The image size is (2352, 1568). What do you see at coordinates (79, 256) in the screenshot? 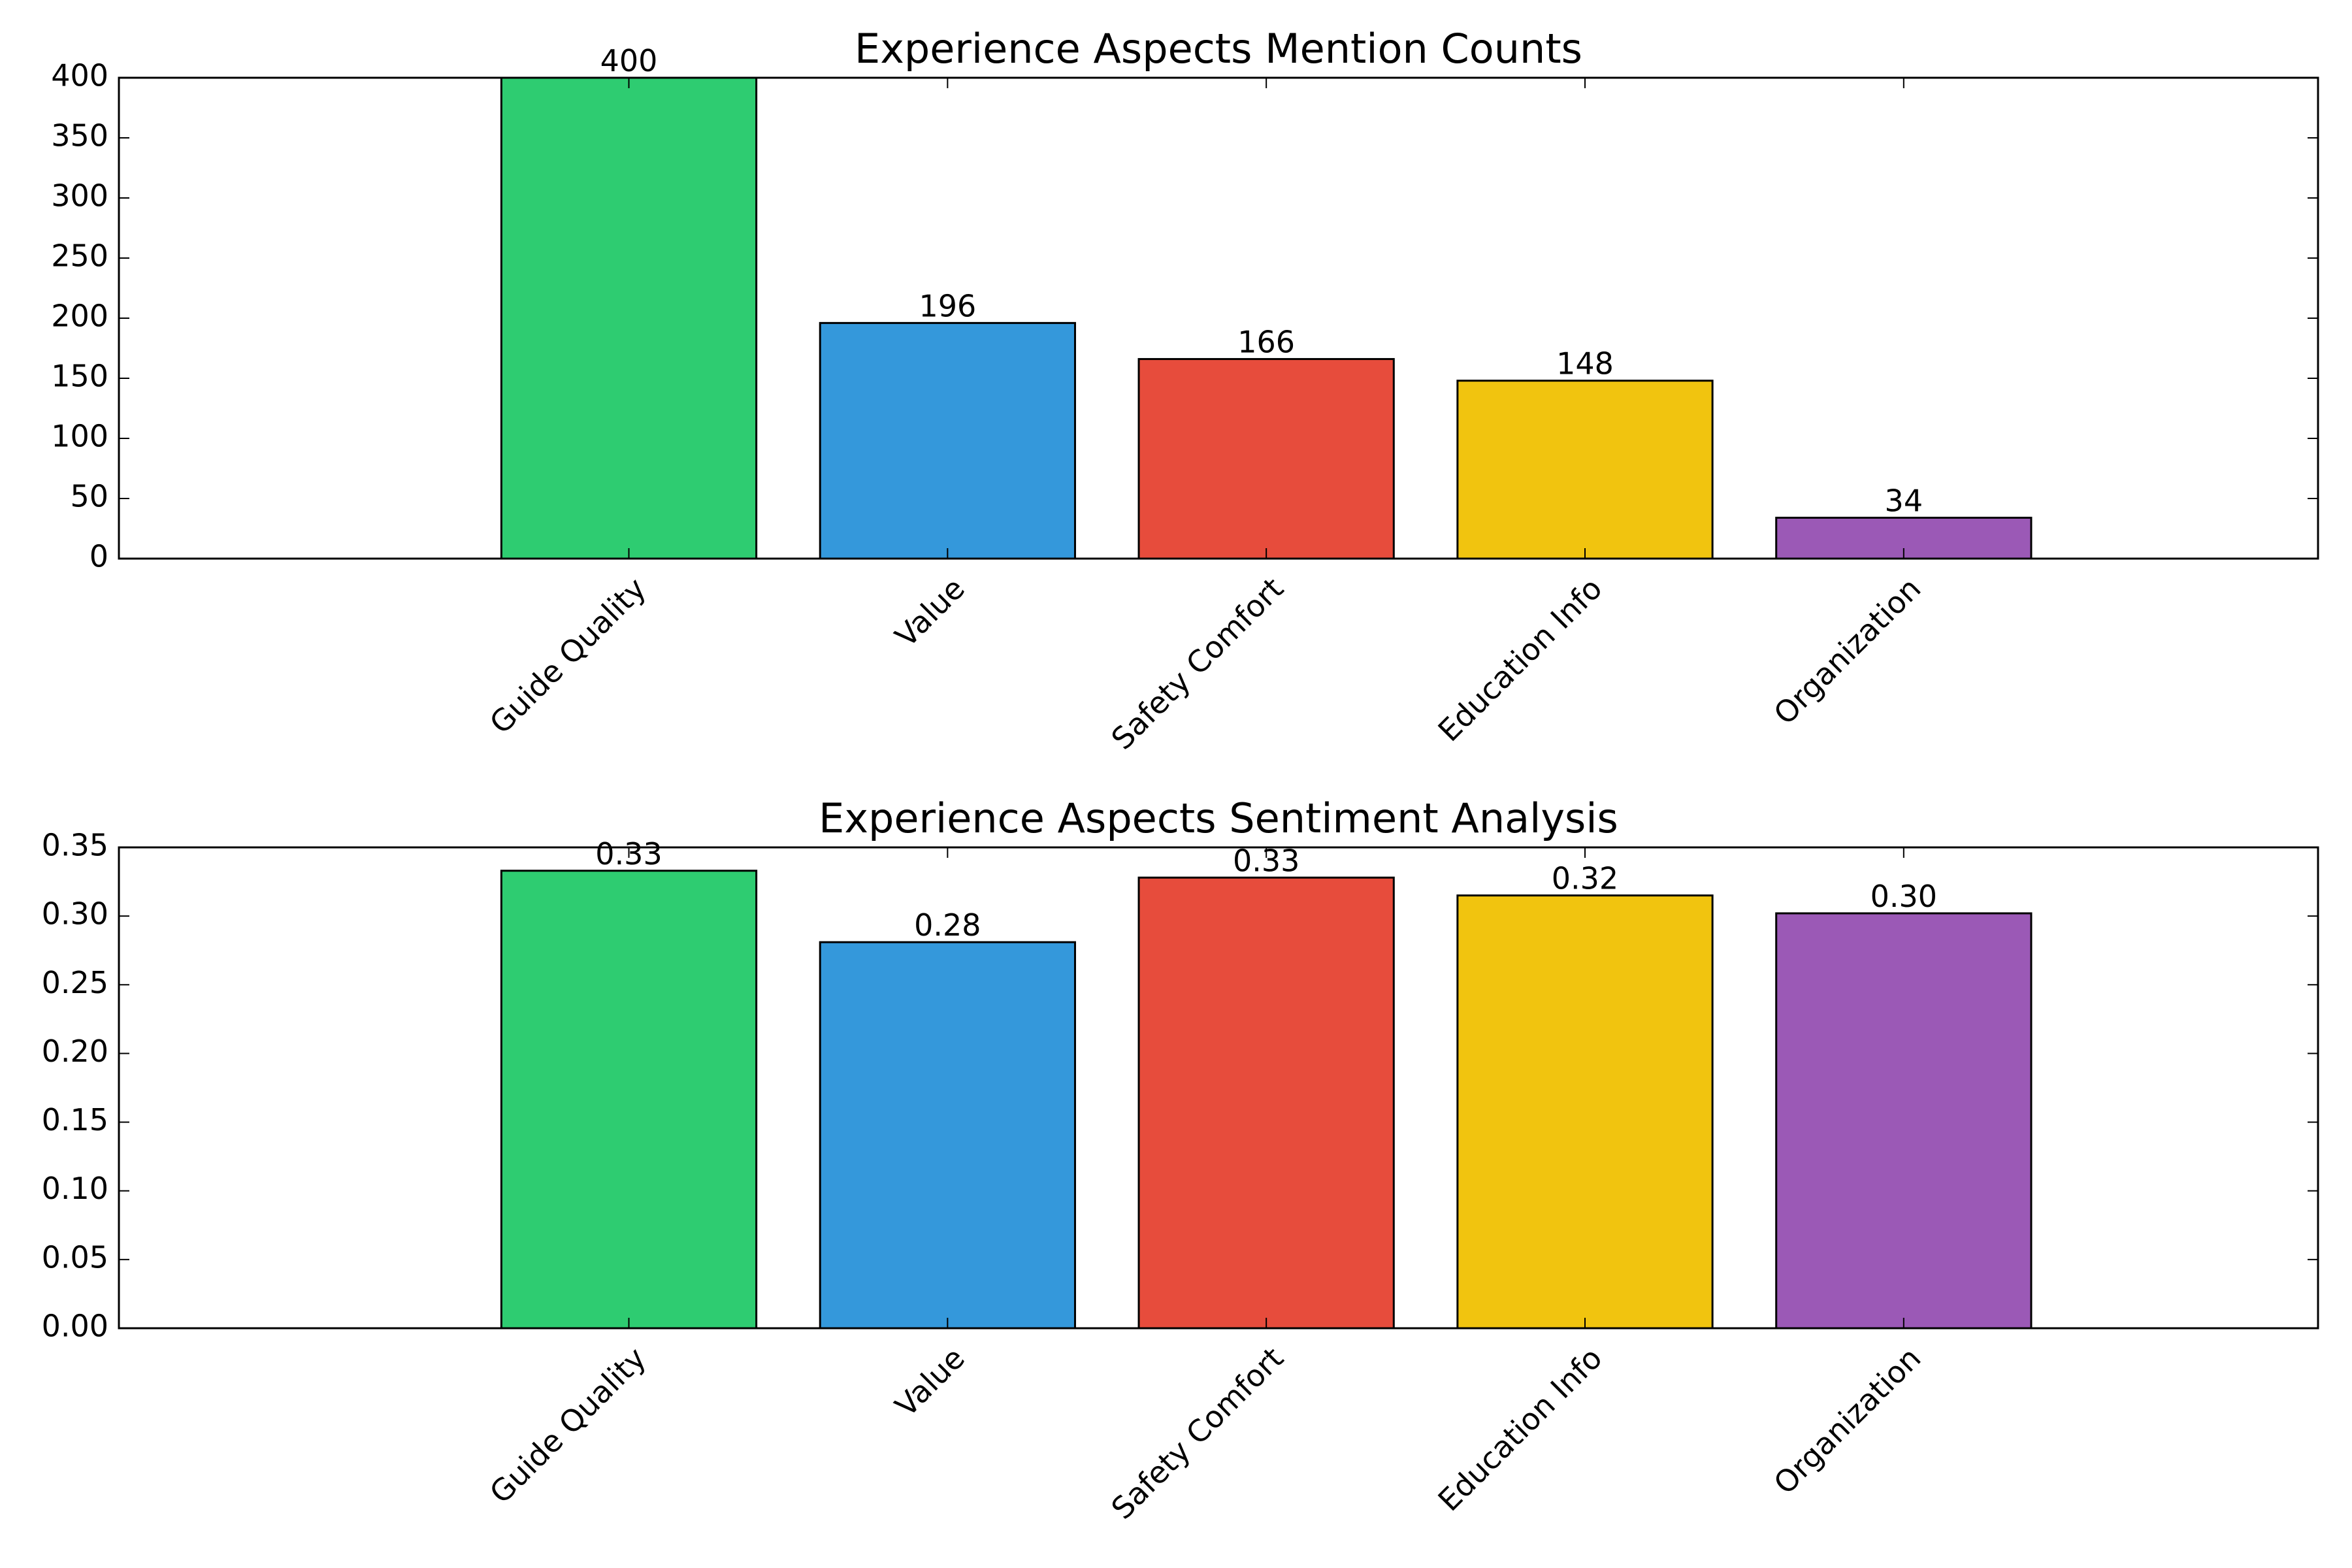
I see `y-tick-label: 250` at bounding box center [79, 256].